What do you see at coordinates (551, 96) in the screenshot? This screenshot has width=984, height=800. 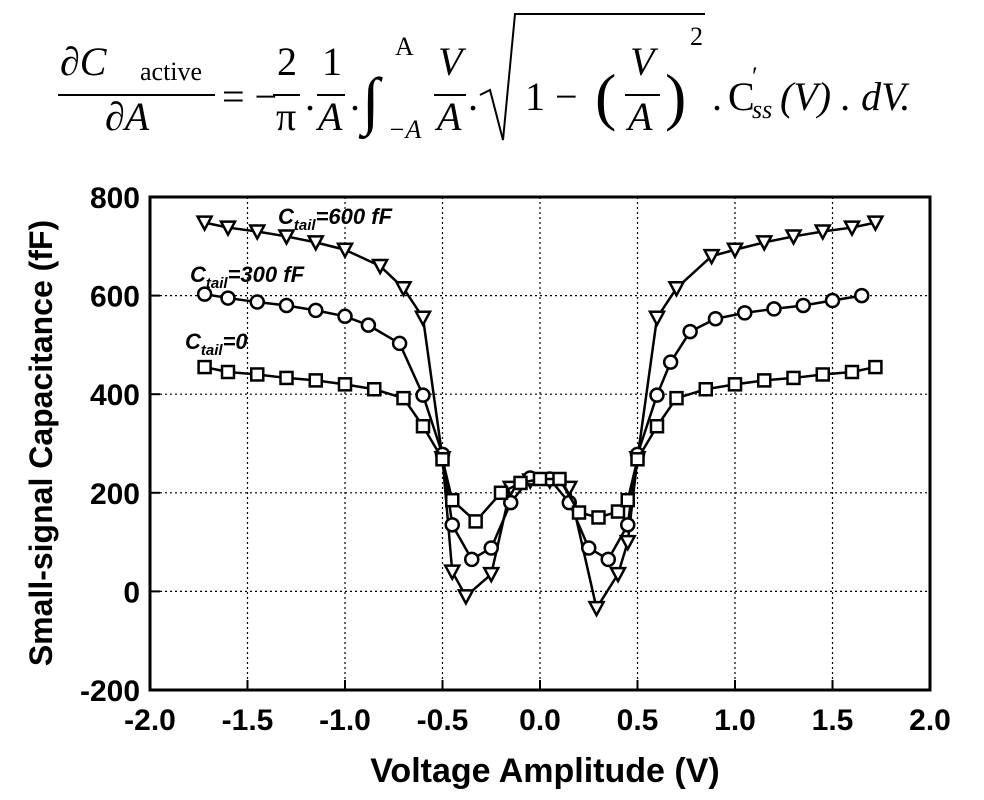 I see `eq-text: 1 −` at bounding box center [551, 96].